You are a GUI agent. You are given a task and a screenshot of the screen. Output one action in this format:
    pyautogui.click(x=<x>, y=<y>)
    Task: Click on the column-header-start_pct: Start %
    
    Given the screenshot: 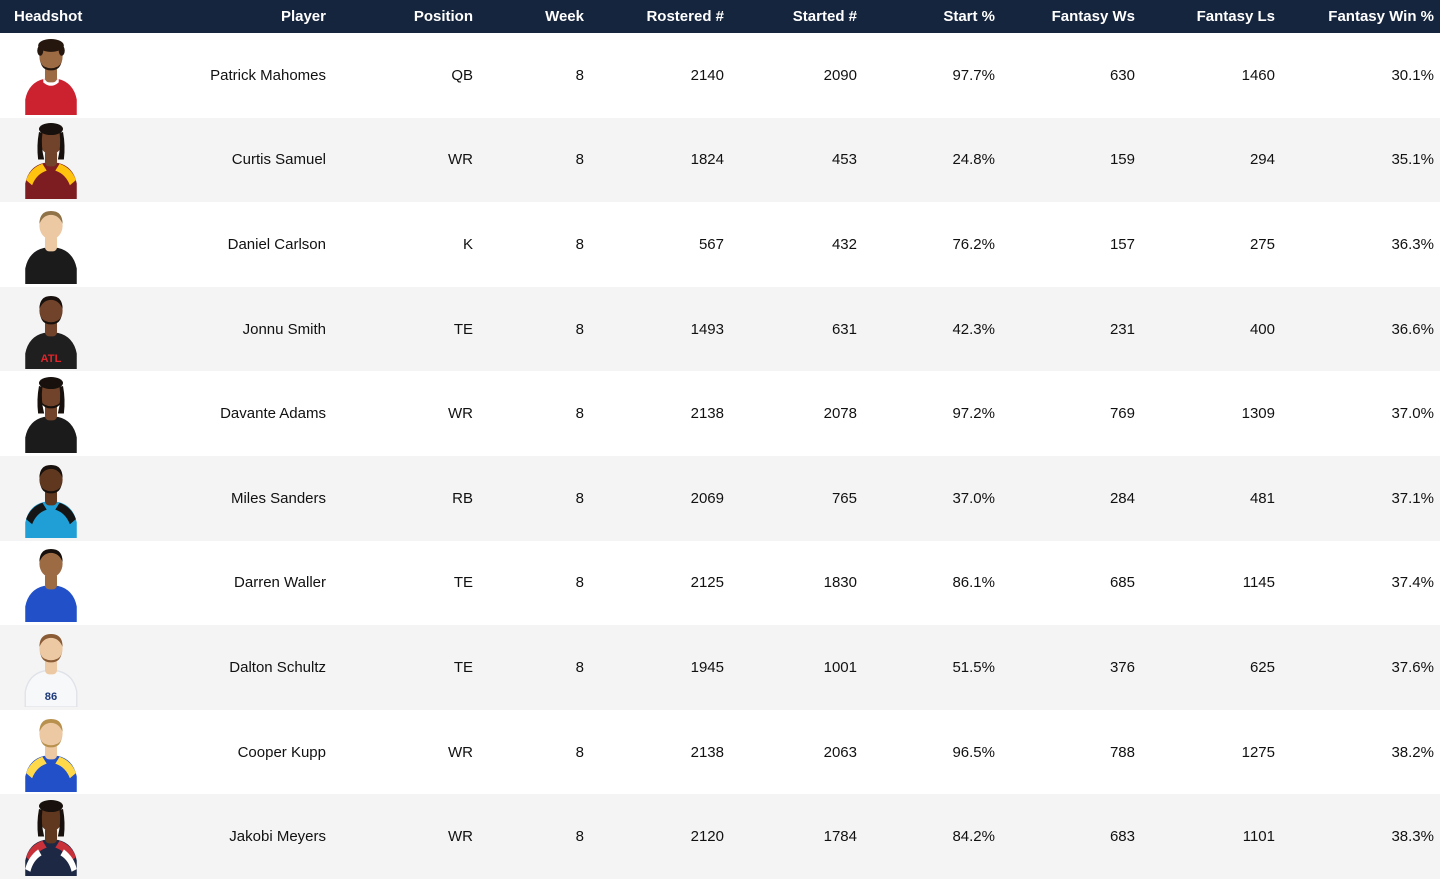 What is the action you would take?
    pyautogui.click(x=969, y=16)
    